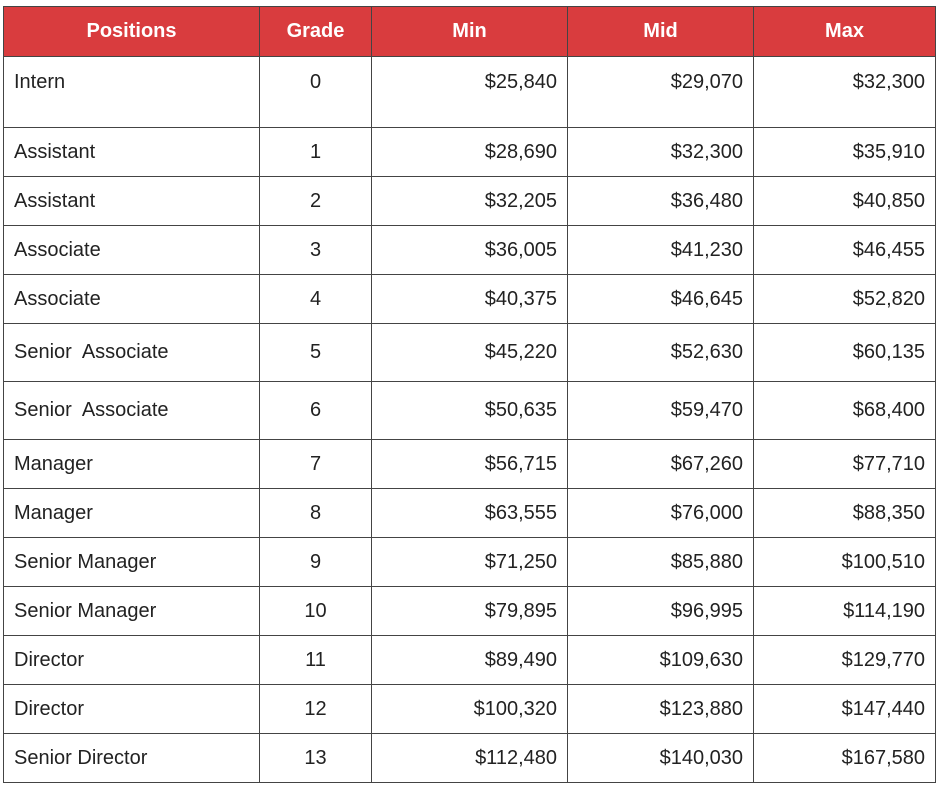  Describe the element at coordinates (844, 562) in the screenshot. I see `max-cell: $100,510` at that location.